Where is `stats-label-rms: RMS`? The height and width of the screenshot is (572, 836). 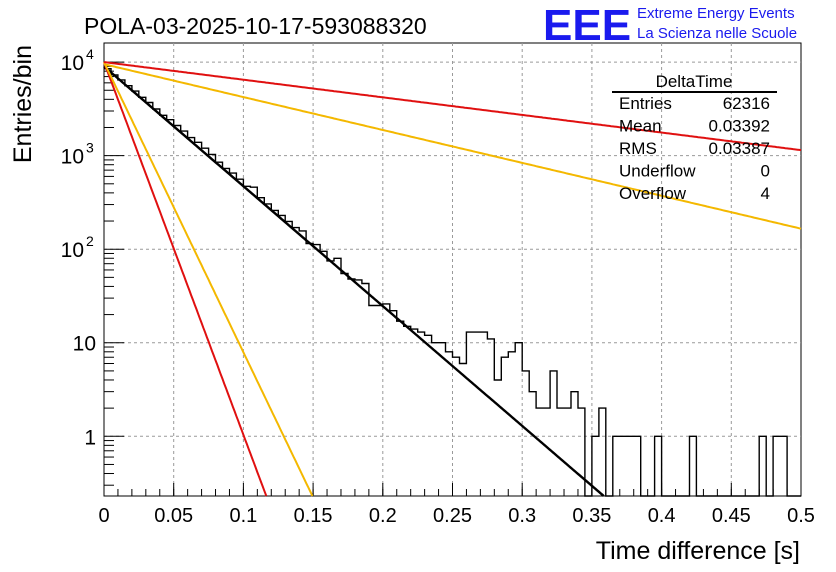
stats-label-rms: RMS is located at coordinates (638, 148).